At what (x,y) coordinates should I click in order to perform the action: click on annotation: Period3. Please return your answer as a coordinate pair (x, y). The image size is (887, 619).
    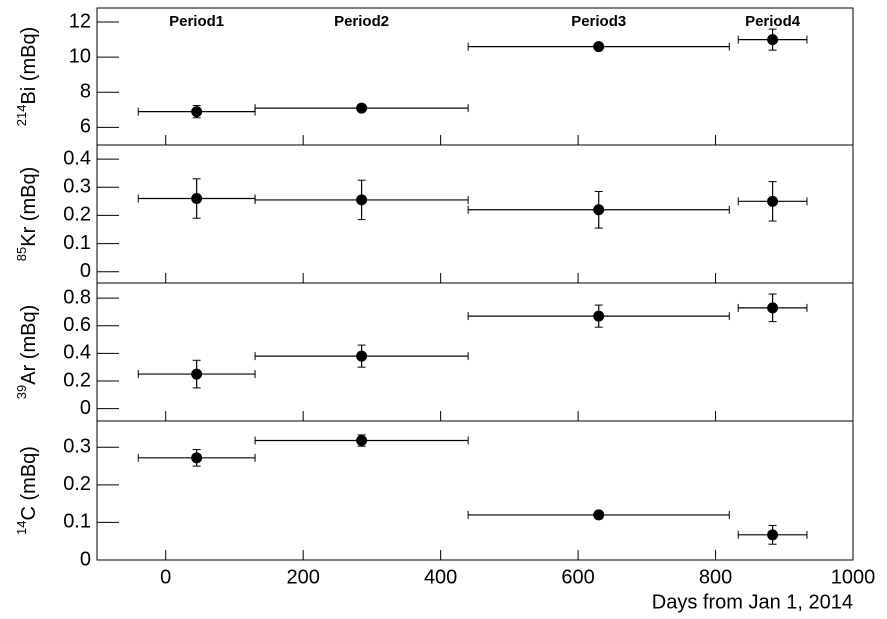
    Looking at the image, I should click on (598, 21).